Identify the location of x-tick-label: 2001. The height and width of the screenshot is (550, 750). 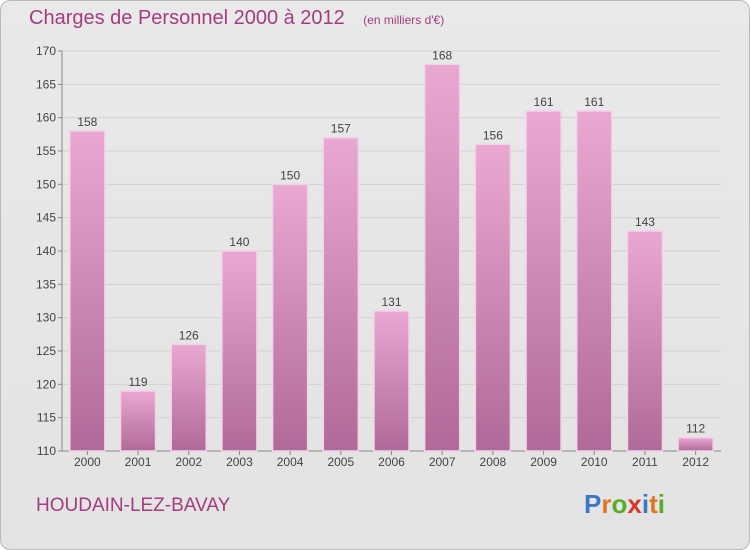
(138, 462).